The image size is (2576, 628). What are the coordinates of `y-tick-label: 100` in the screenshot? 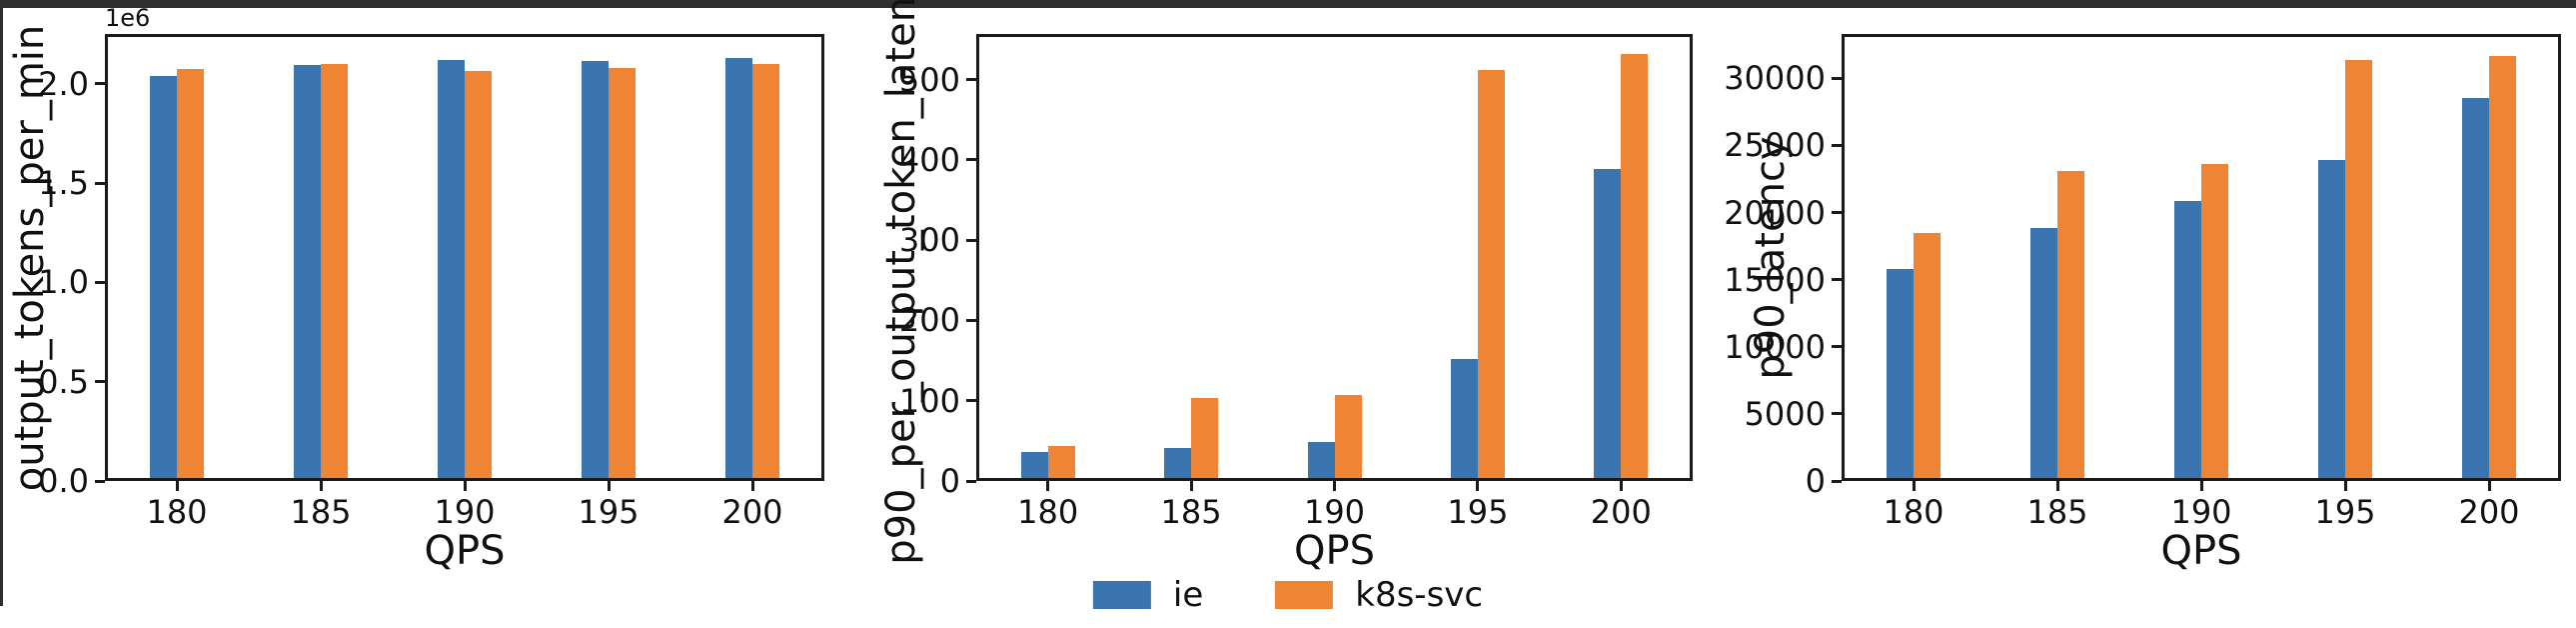 It's located at (929, 400).